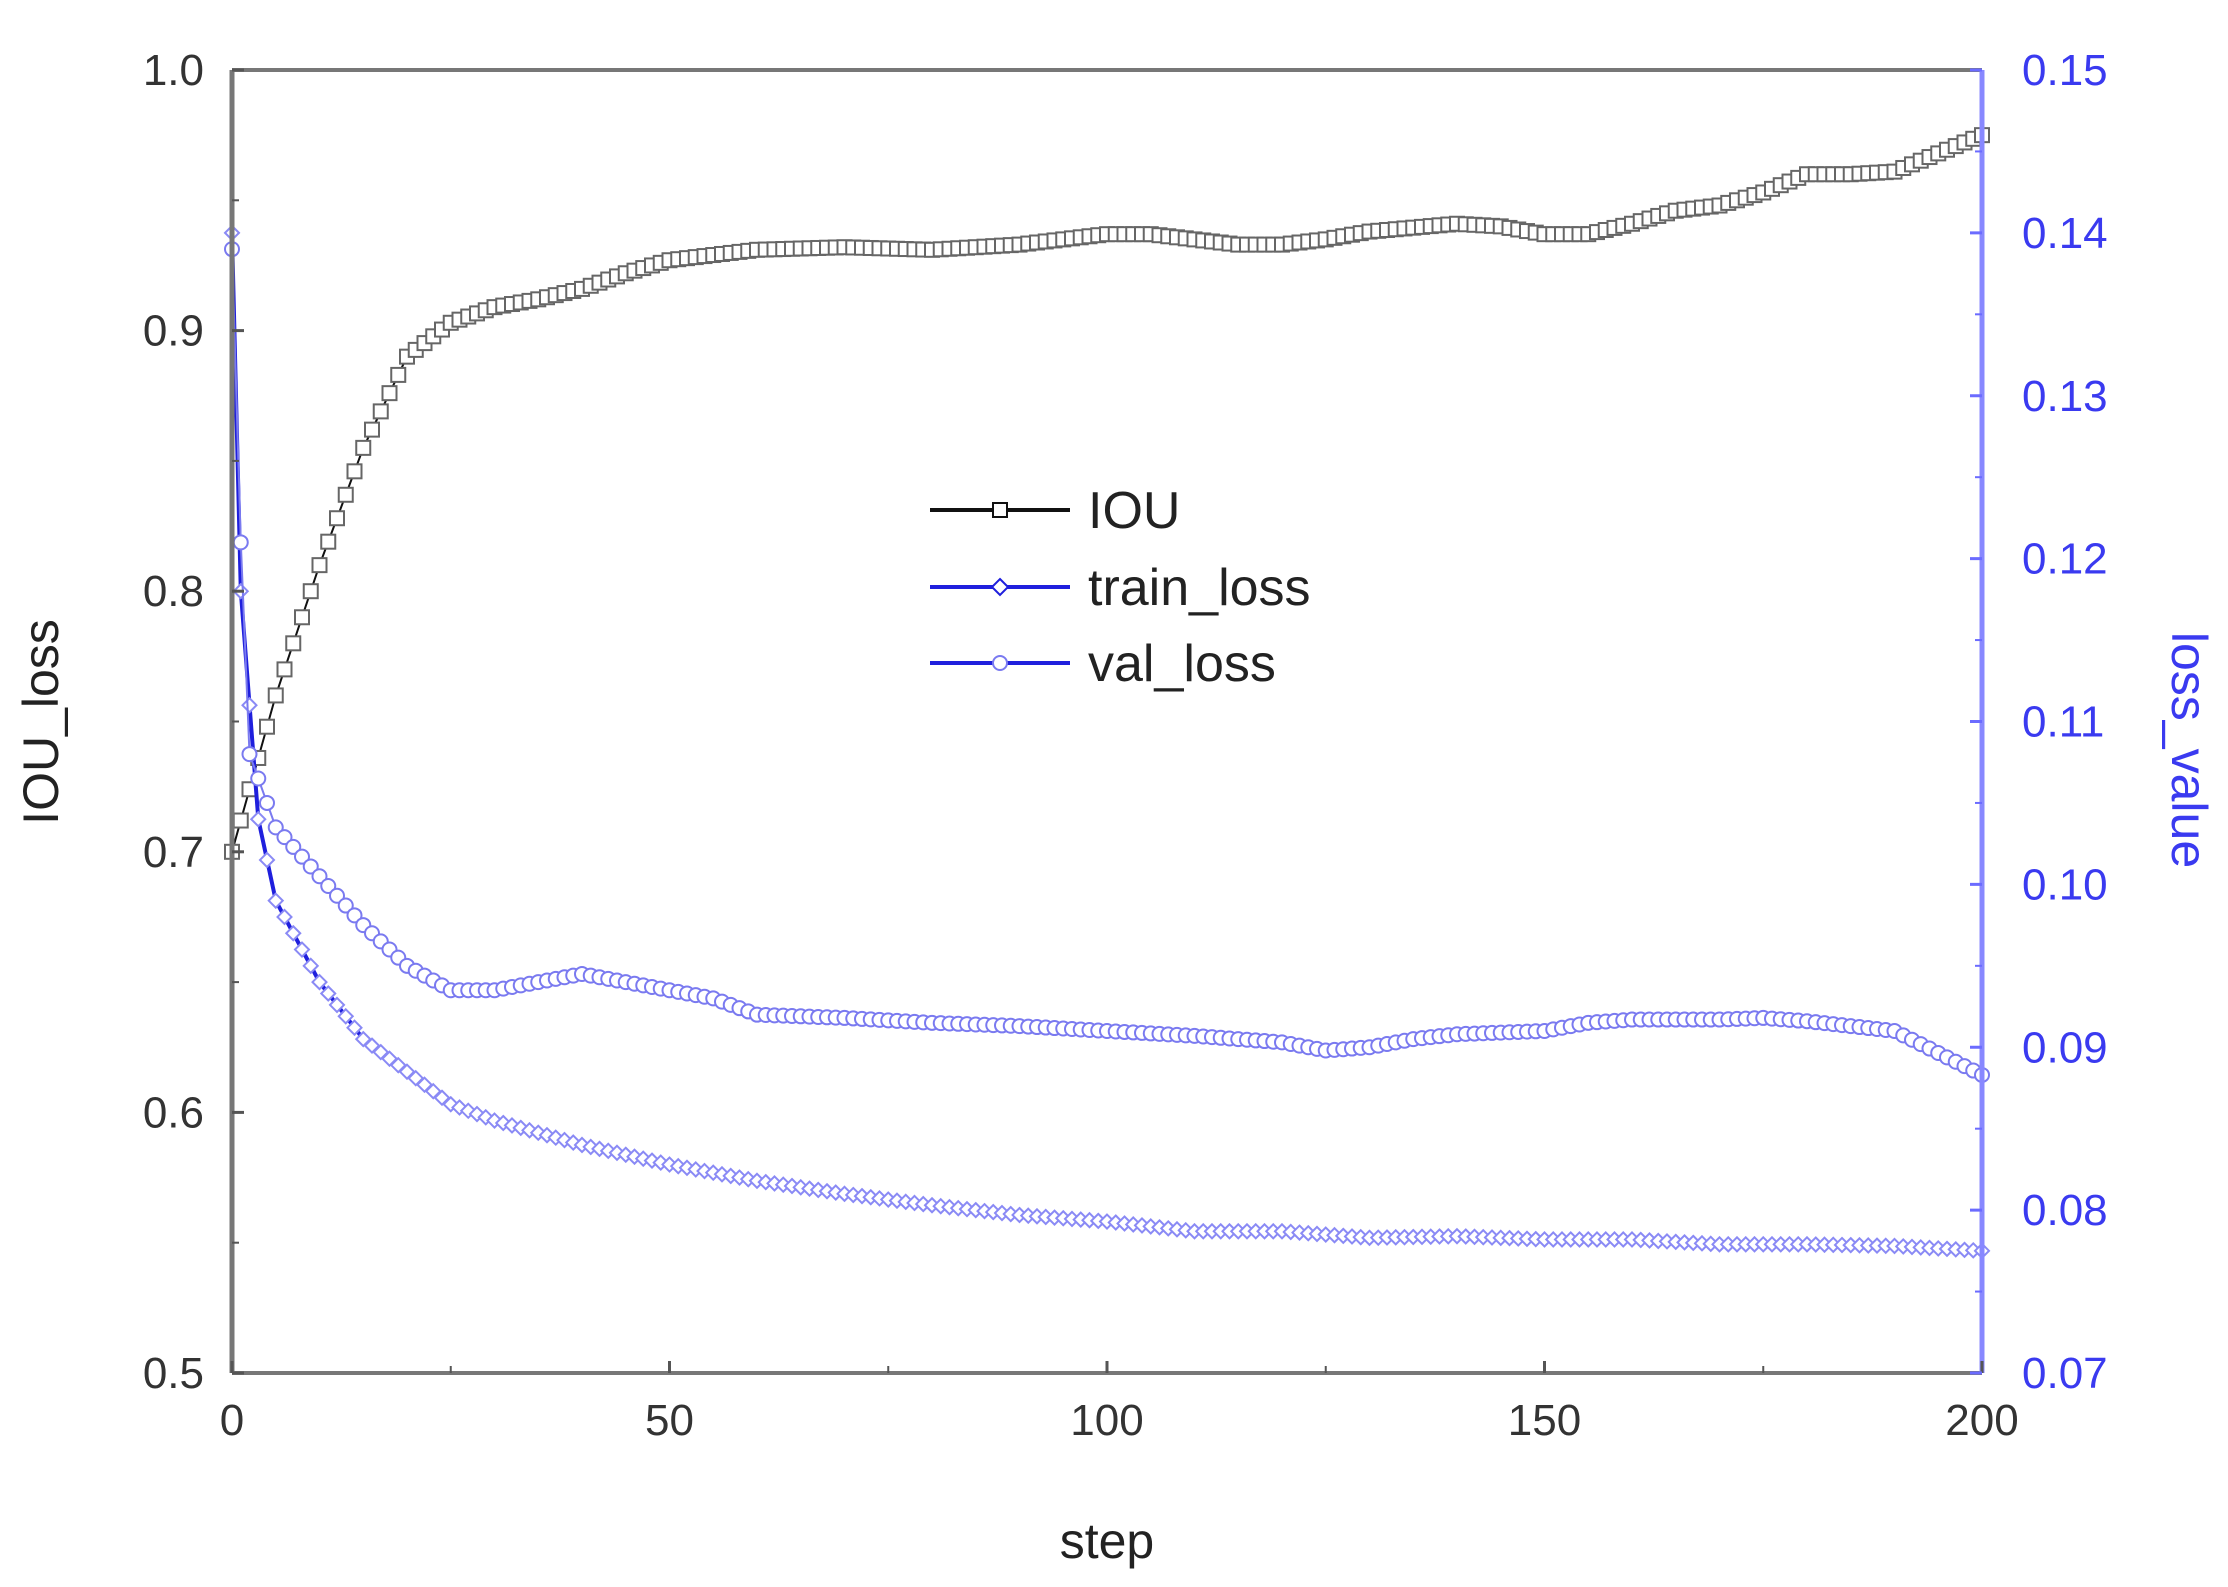 This screenshot has height=1587, width=2228. I want to click on y-left-tick-label: 1.0, so click(173, 70).